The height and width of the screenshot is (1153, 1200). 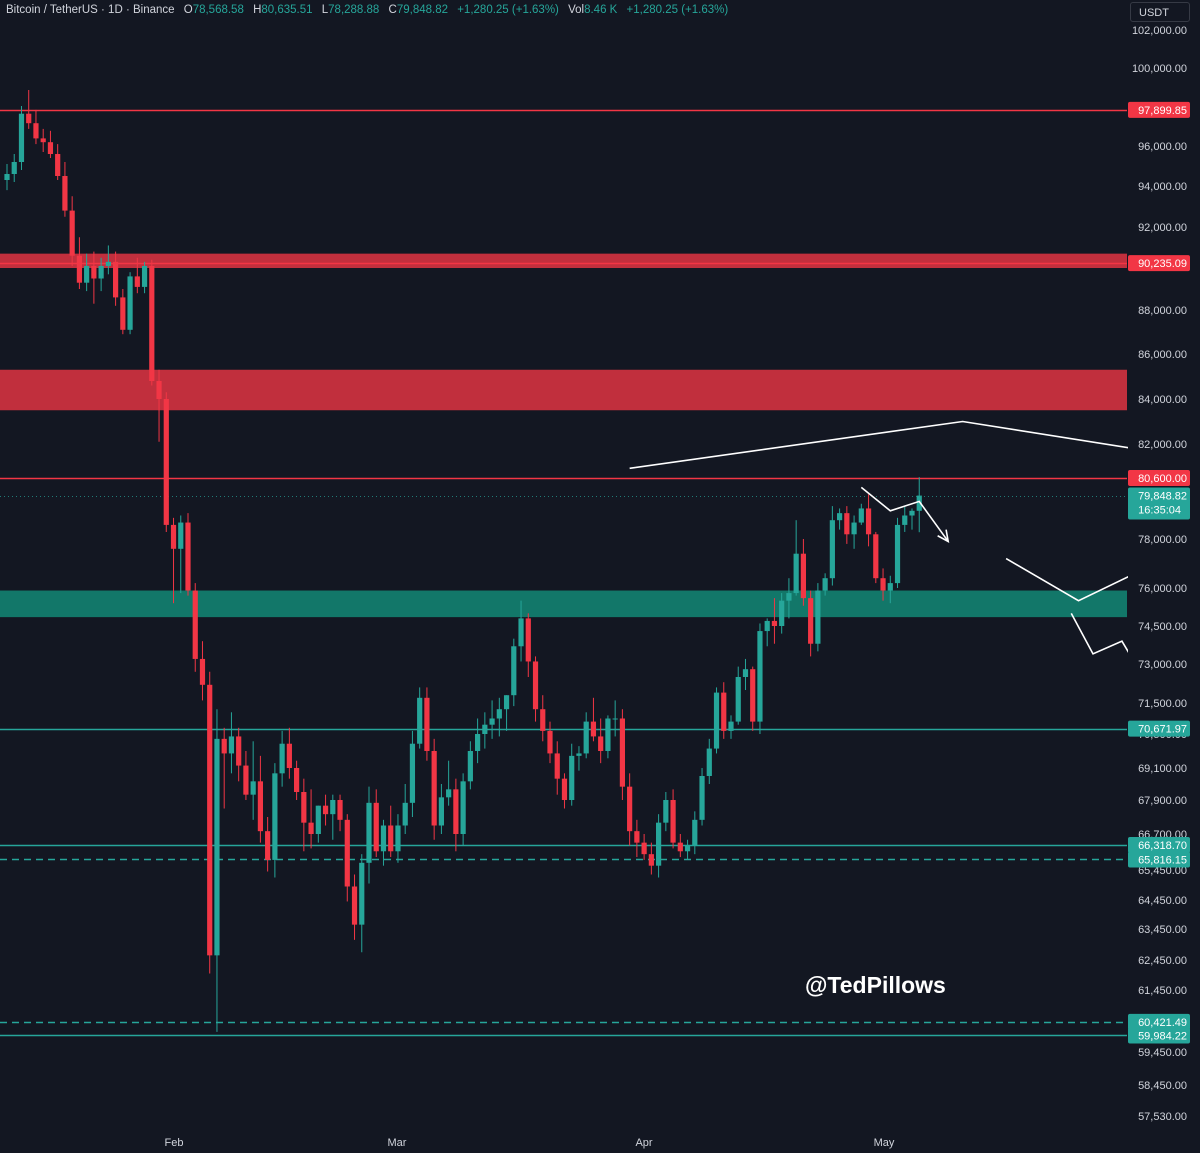 I want to click on time-tick-label: Apr, so click(x=643, y=1143).